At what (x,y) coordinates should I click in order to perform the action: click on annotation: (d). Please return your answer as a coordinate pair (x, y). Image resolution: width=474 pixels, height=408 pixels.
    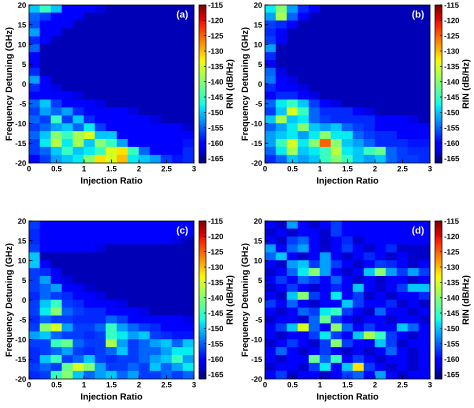
    Looking at the image, I should click on (418, 231).